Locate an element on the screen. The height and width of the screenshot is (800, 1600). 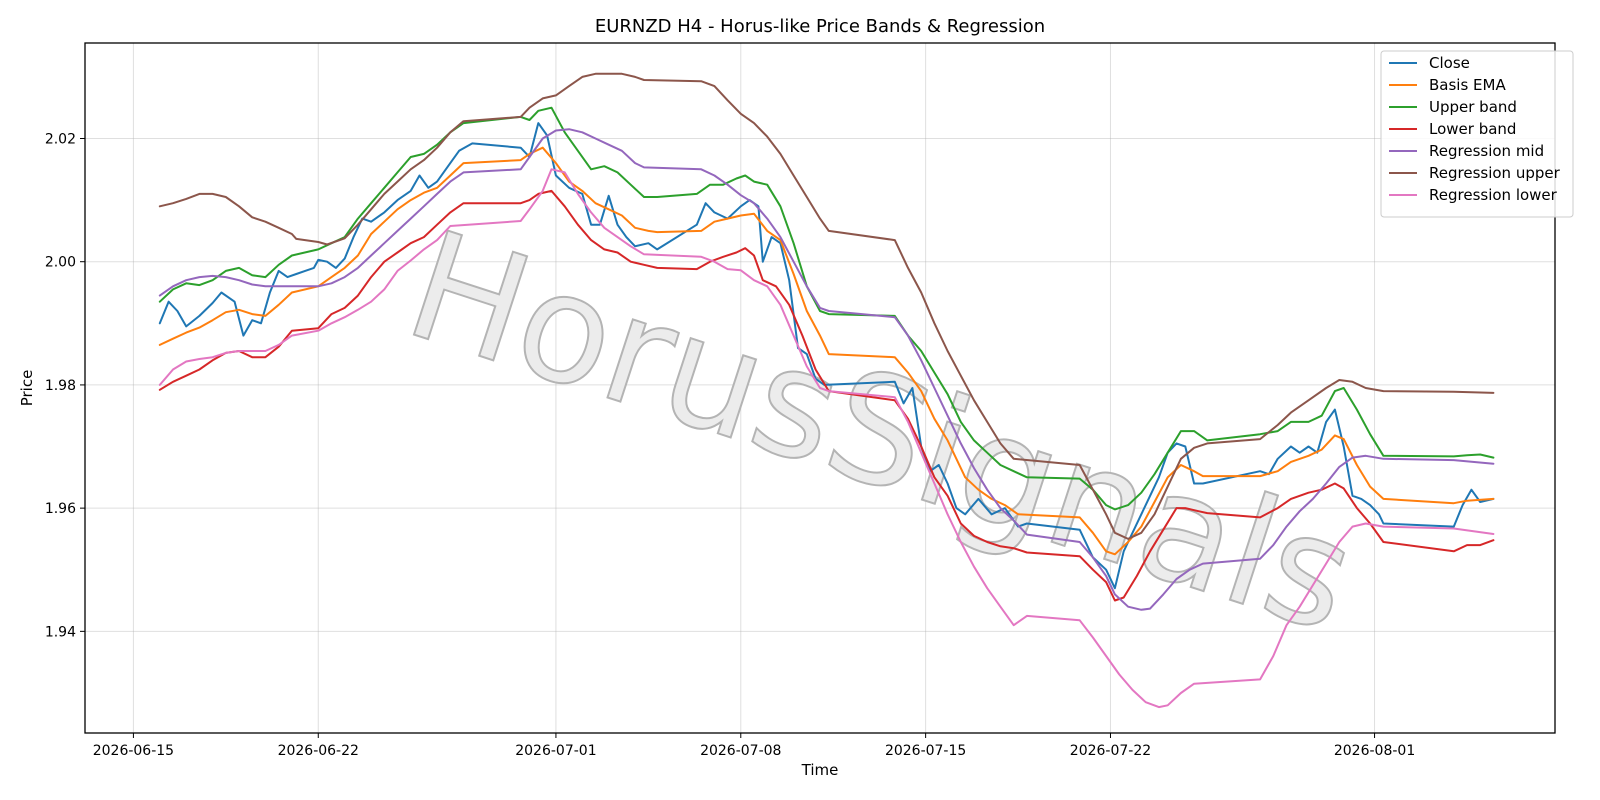
legend-box is located at coordinates (1477, 134).